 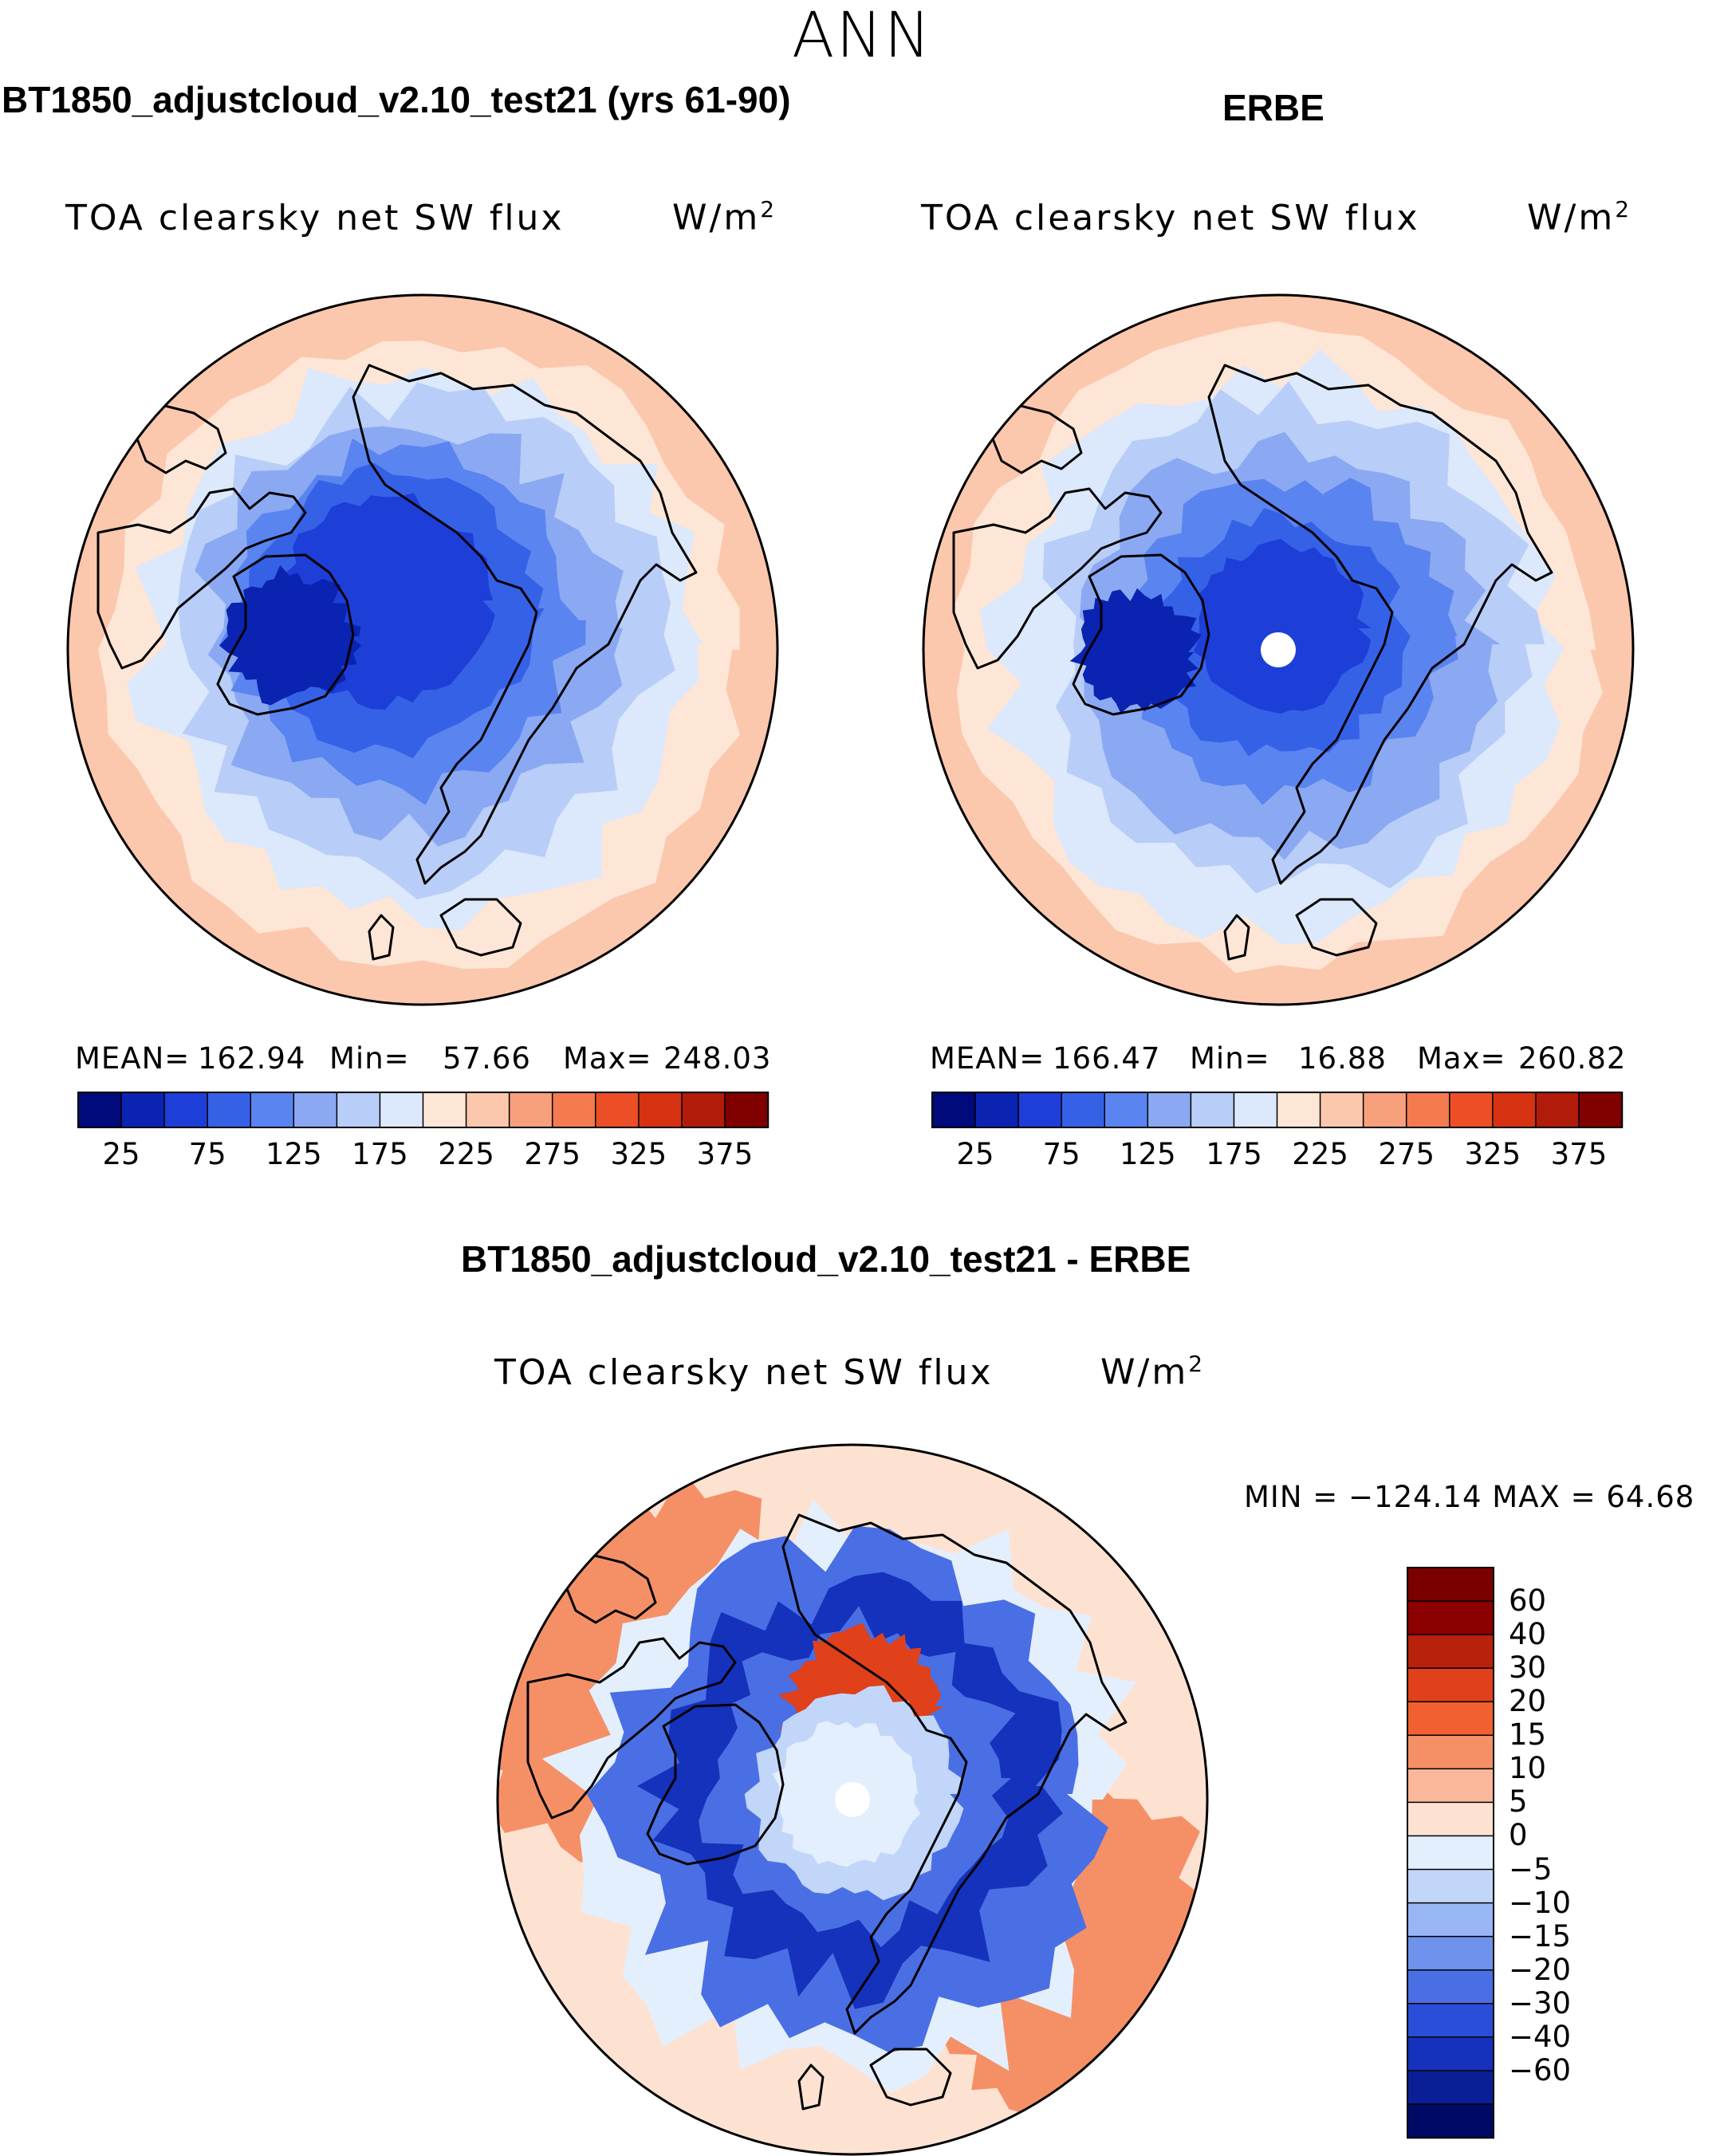 I want to click on panel-1-mean-label: MEAN=, so click(x=133, y=1058).